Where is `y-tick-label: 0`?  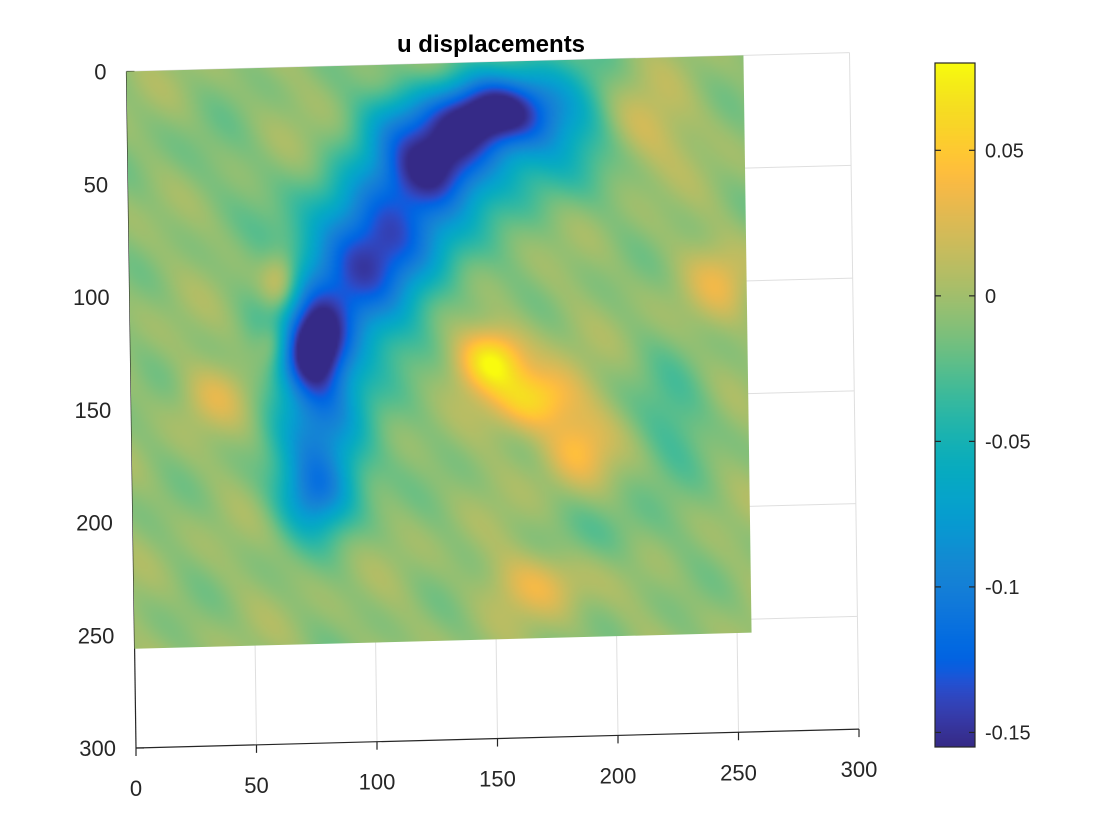
y-tick-label: 0 is located at coordinates (100, 72).